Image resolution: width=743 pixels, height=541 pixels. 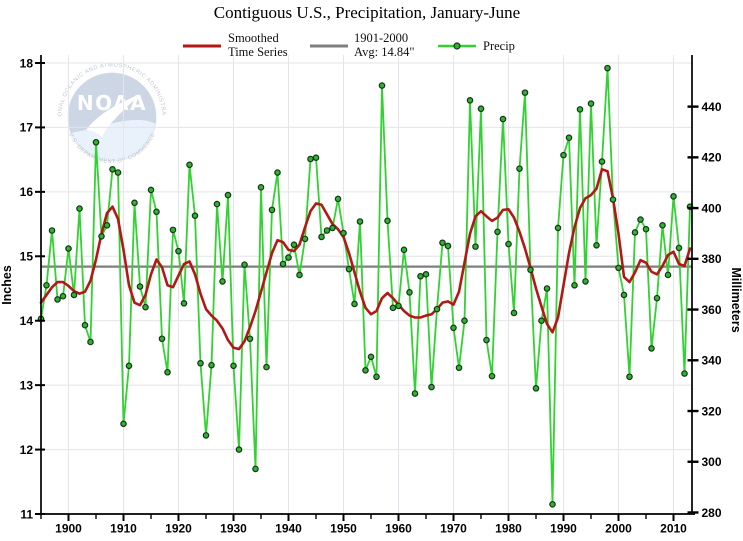 I want to click on y-tick-label-left: 17, so click(x=27, y=128).